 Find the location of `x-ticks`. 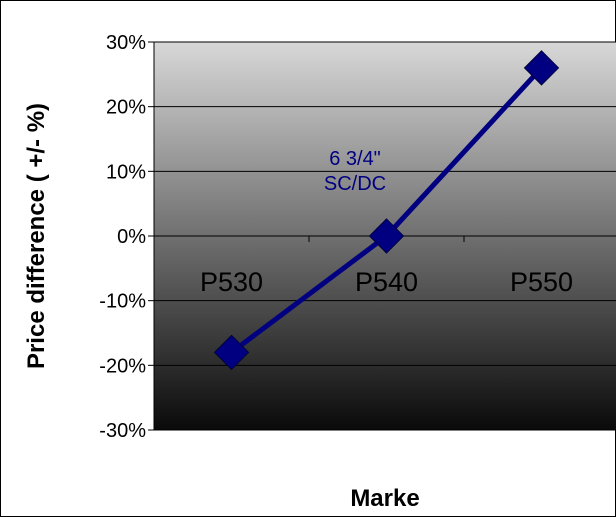

x-ticks is located at coordinates (386, 239).